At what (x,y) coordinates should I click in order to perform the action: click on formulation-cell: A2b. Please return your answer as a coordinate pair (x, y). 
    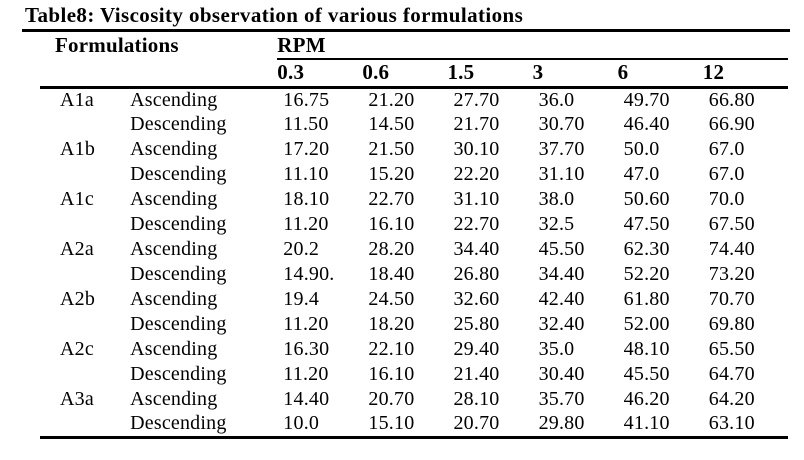
    Looking at the image, I should click on (78, 299).